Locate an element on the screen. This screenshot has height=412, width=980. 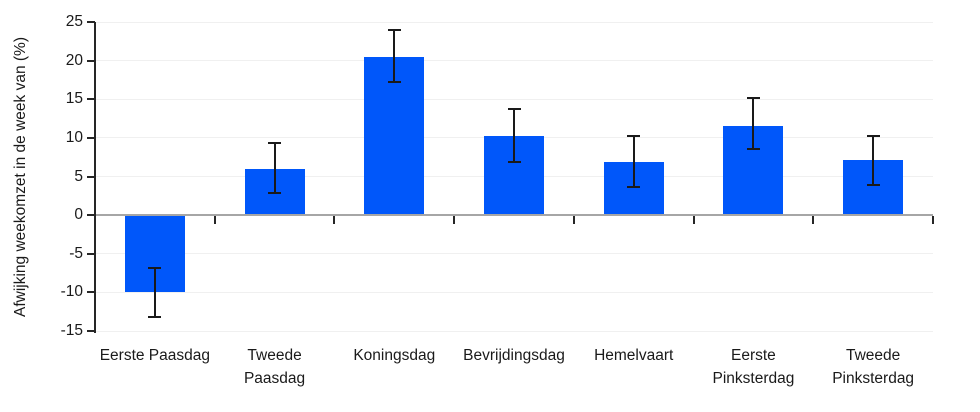
x-tick-label: Eerste Paasdag is located at coordinates (155, 355).